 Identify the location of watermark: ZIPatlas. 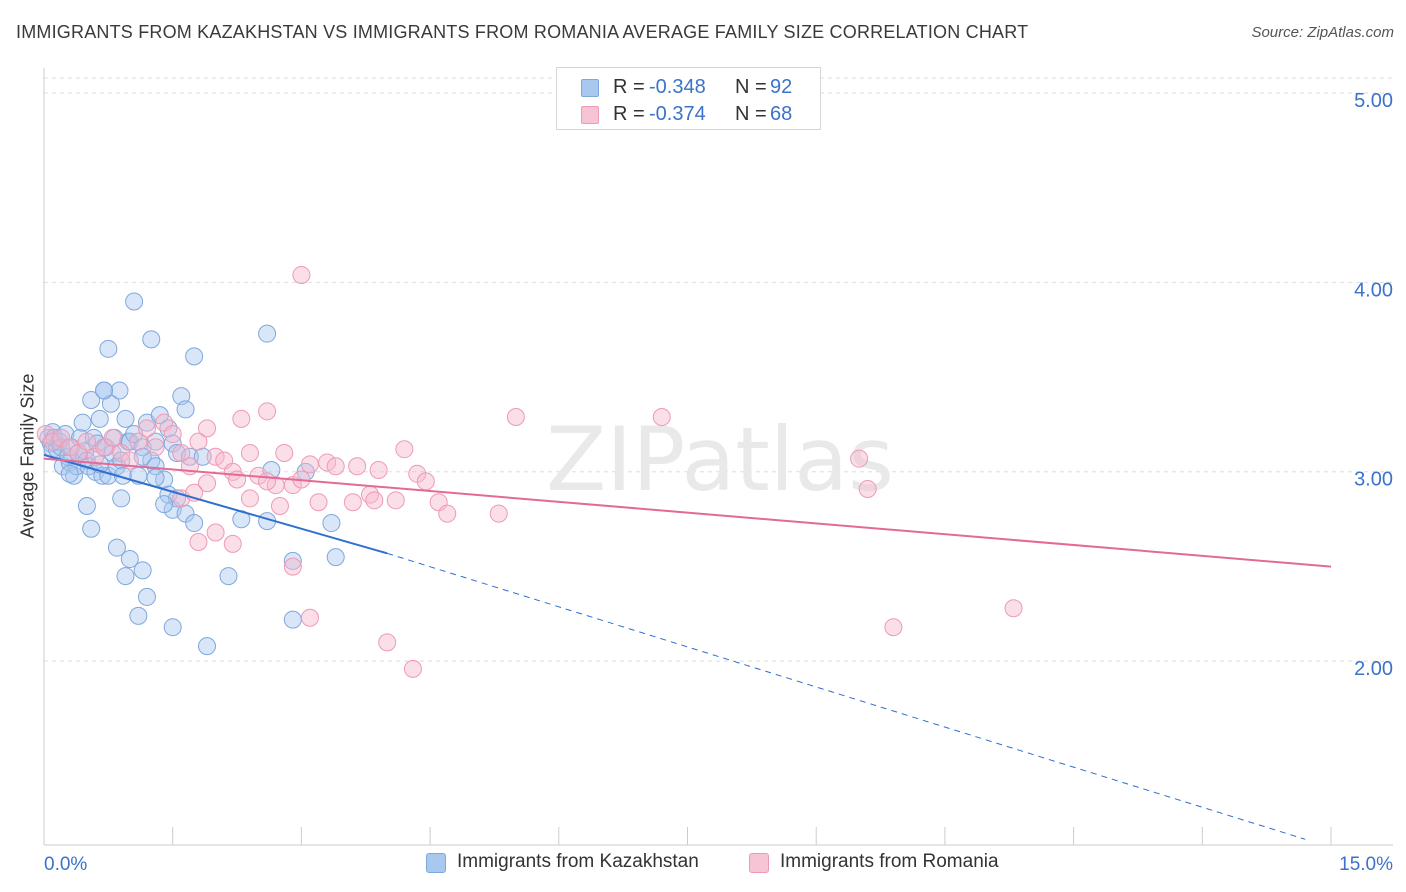
(720, 459).